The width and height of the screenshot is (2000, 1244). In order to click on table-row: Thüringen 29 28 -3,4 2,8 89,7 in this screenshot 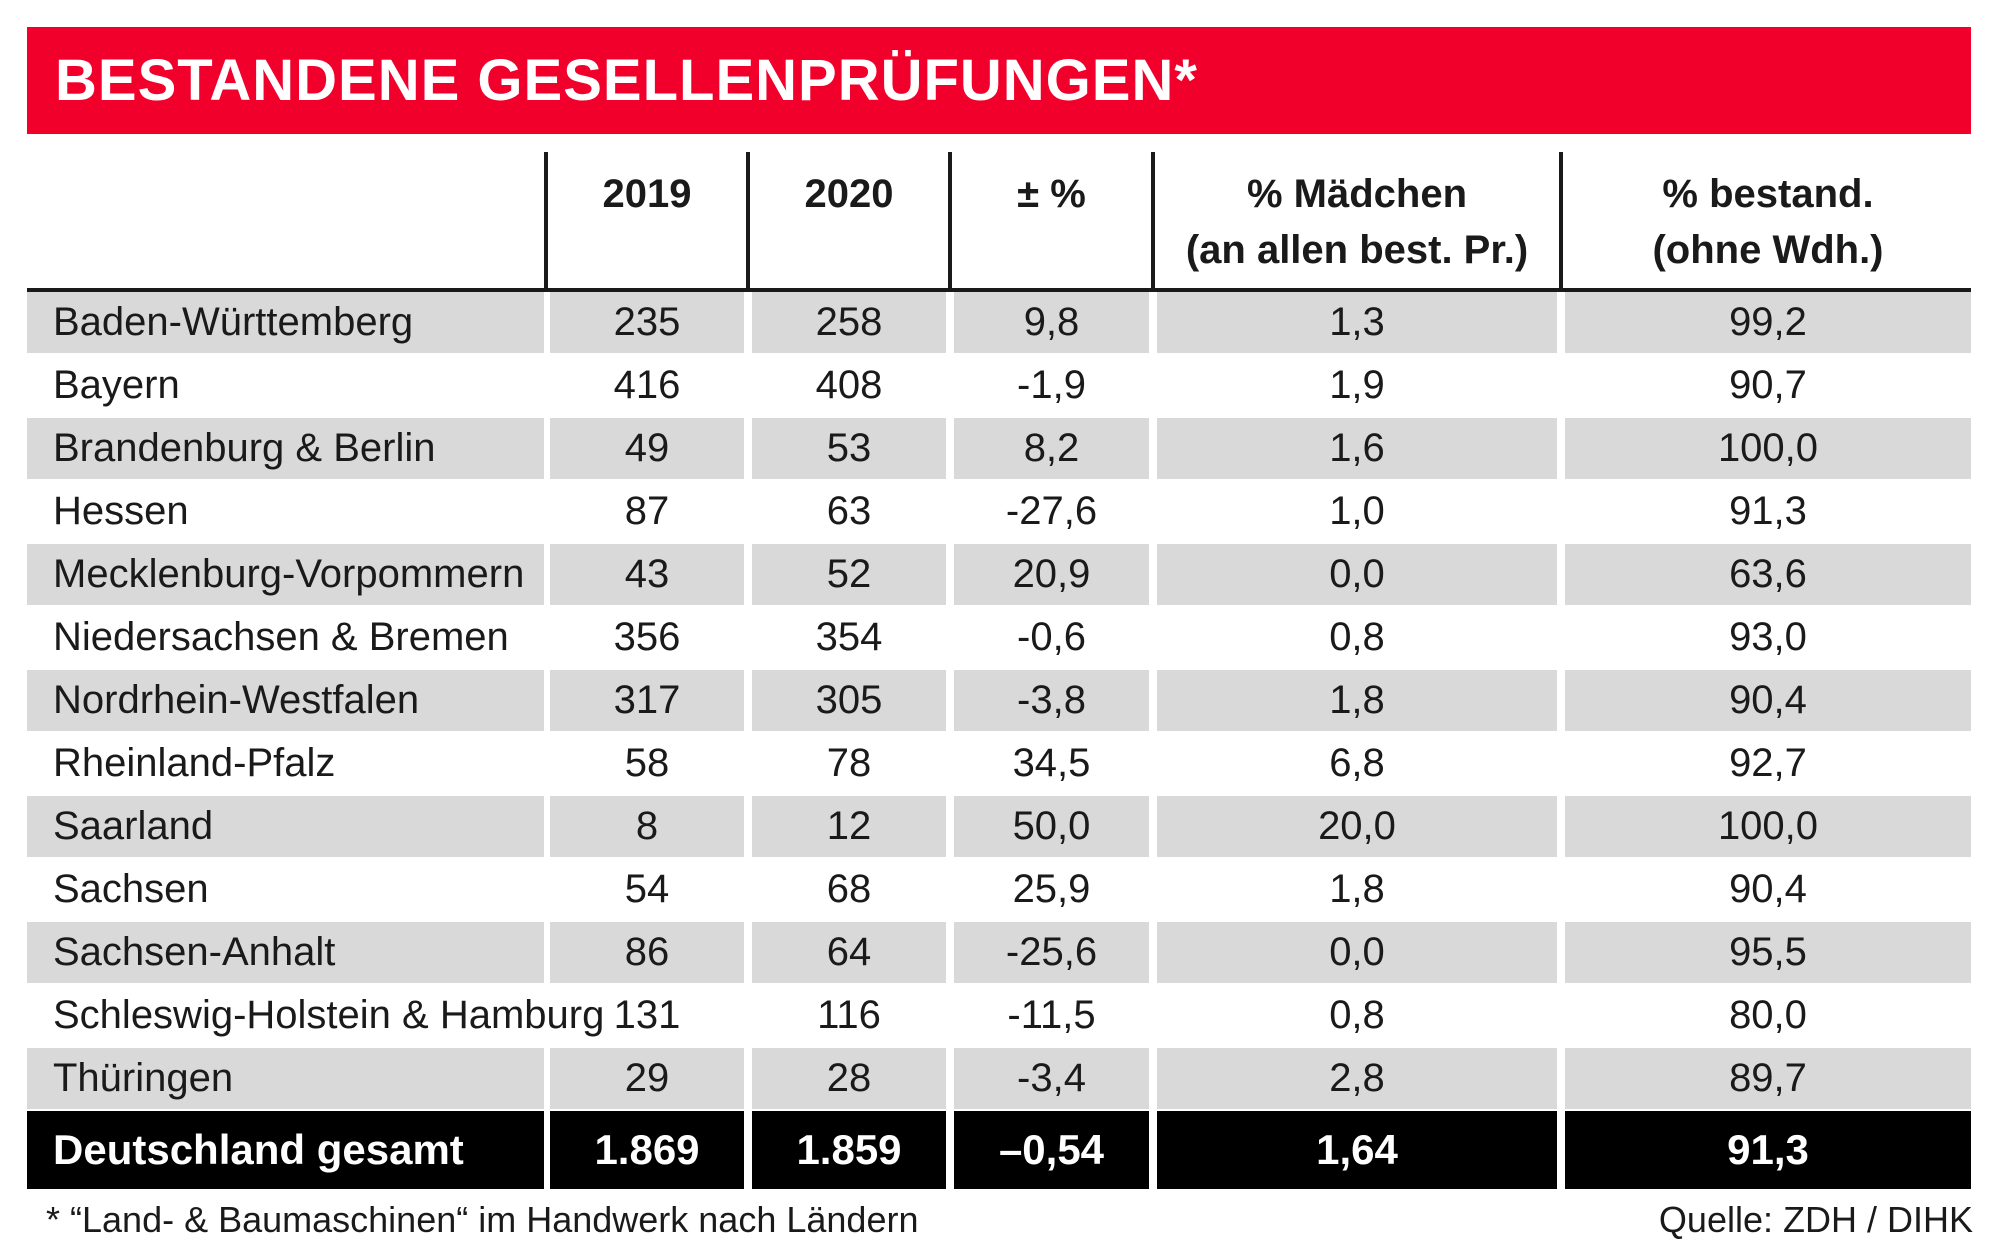, I will do `click(999, 1079)`.